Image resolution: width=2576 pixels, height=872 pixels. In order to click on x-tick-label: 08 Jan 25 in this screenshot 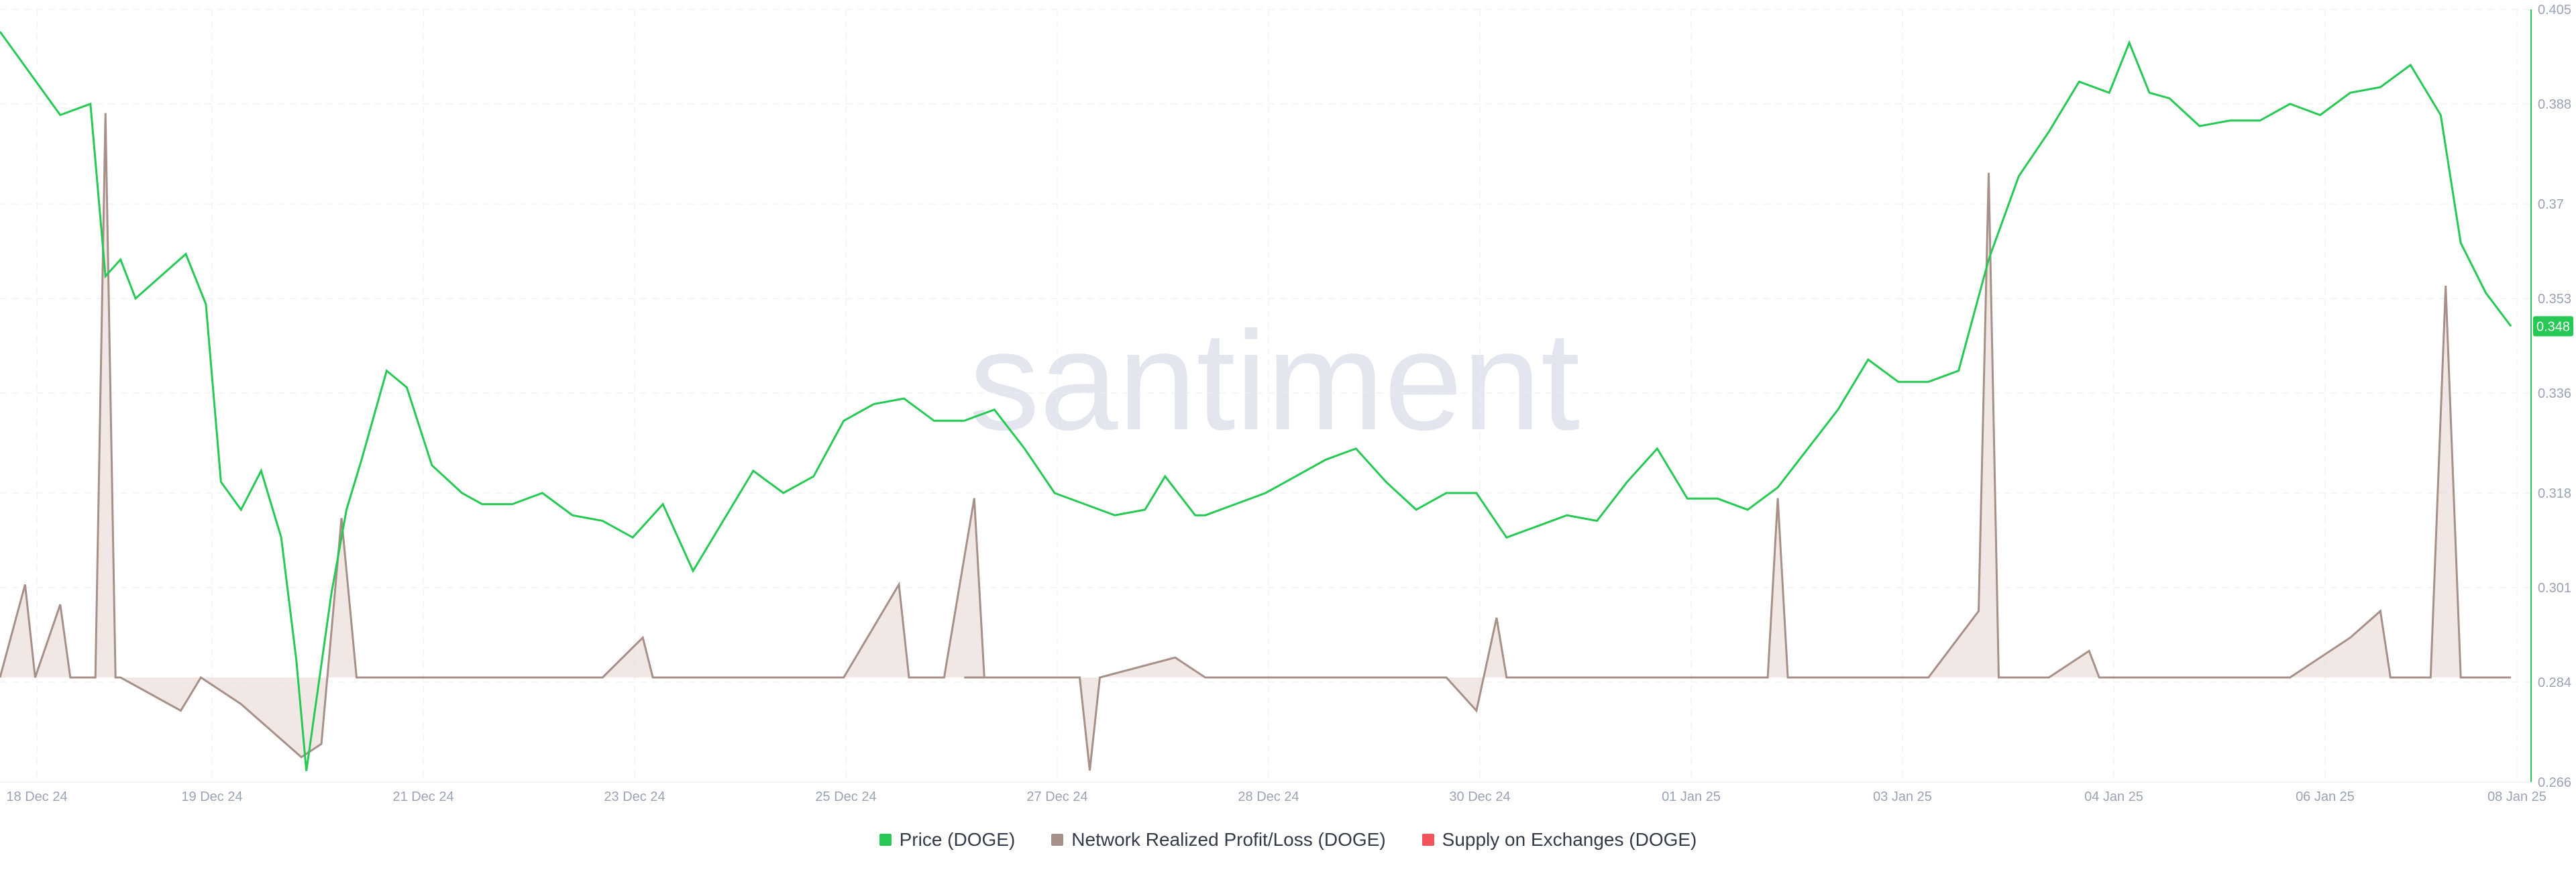, I will do `click(2516, 797)`.